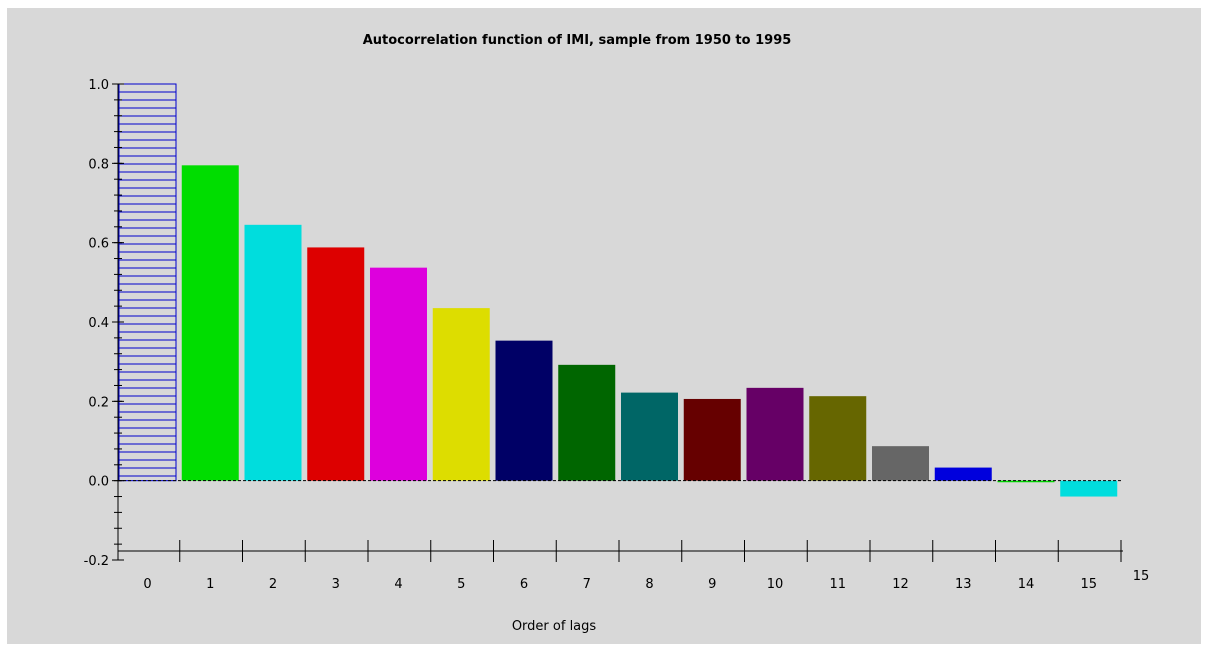 Image resolution: width=1209 pixels, height=652 pixels. Describe the element at coordinates (900, 584) in the screenshot. I see `x-tick-label: 12` at that location.